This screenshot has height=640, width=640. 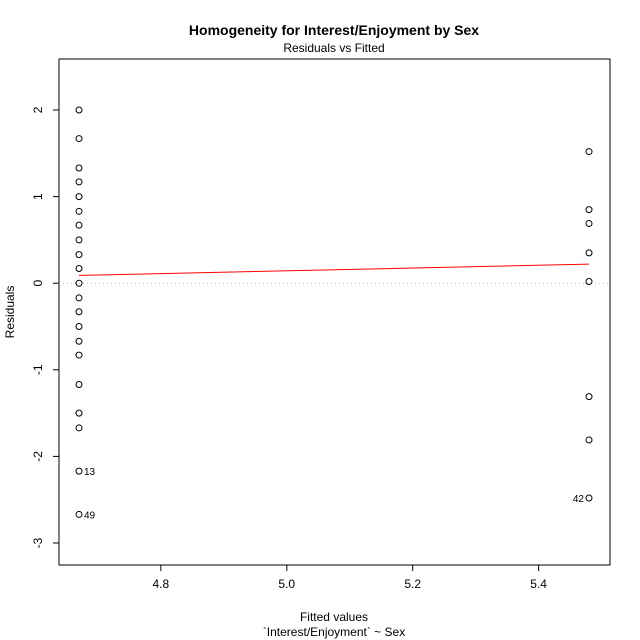 What do you see at coordinates (161, 584) in the screenshot?
I see `x-tick-label: 4.8` at bounding box center [161, 584].